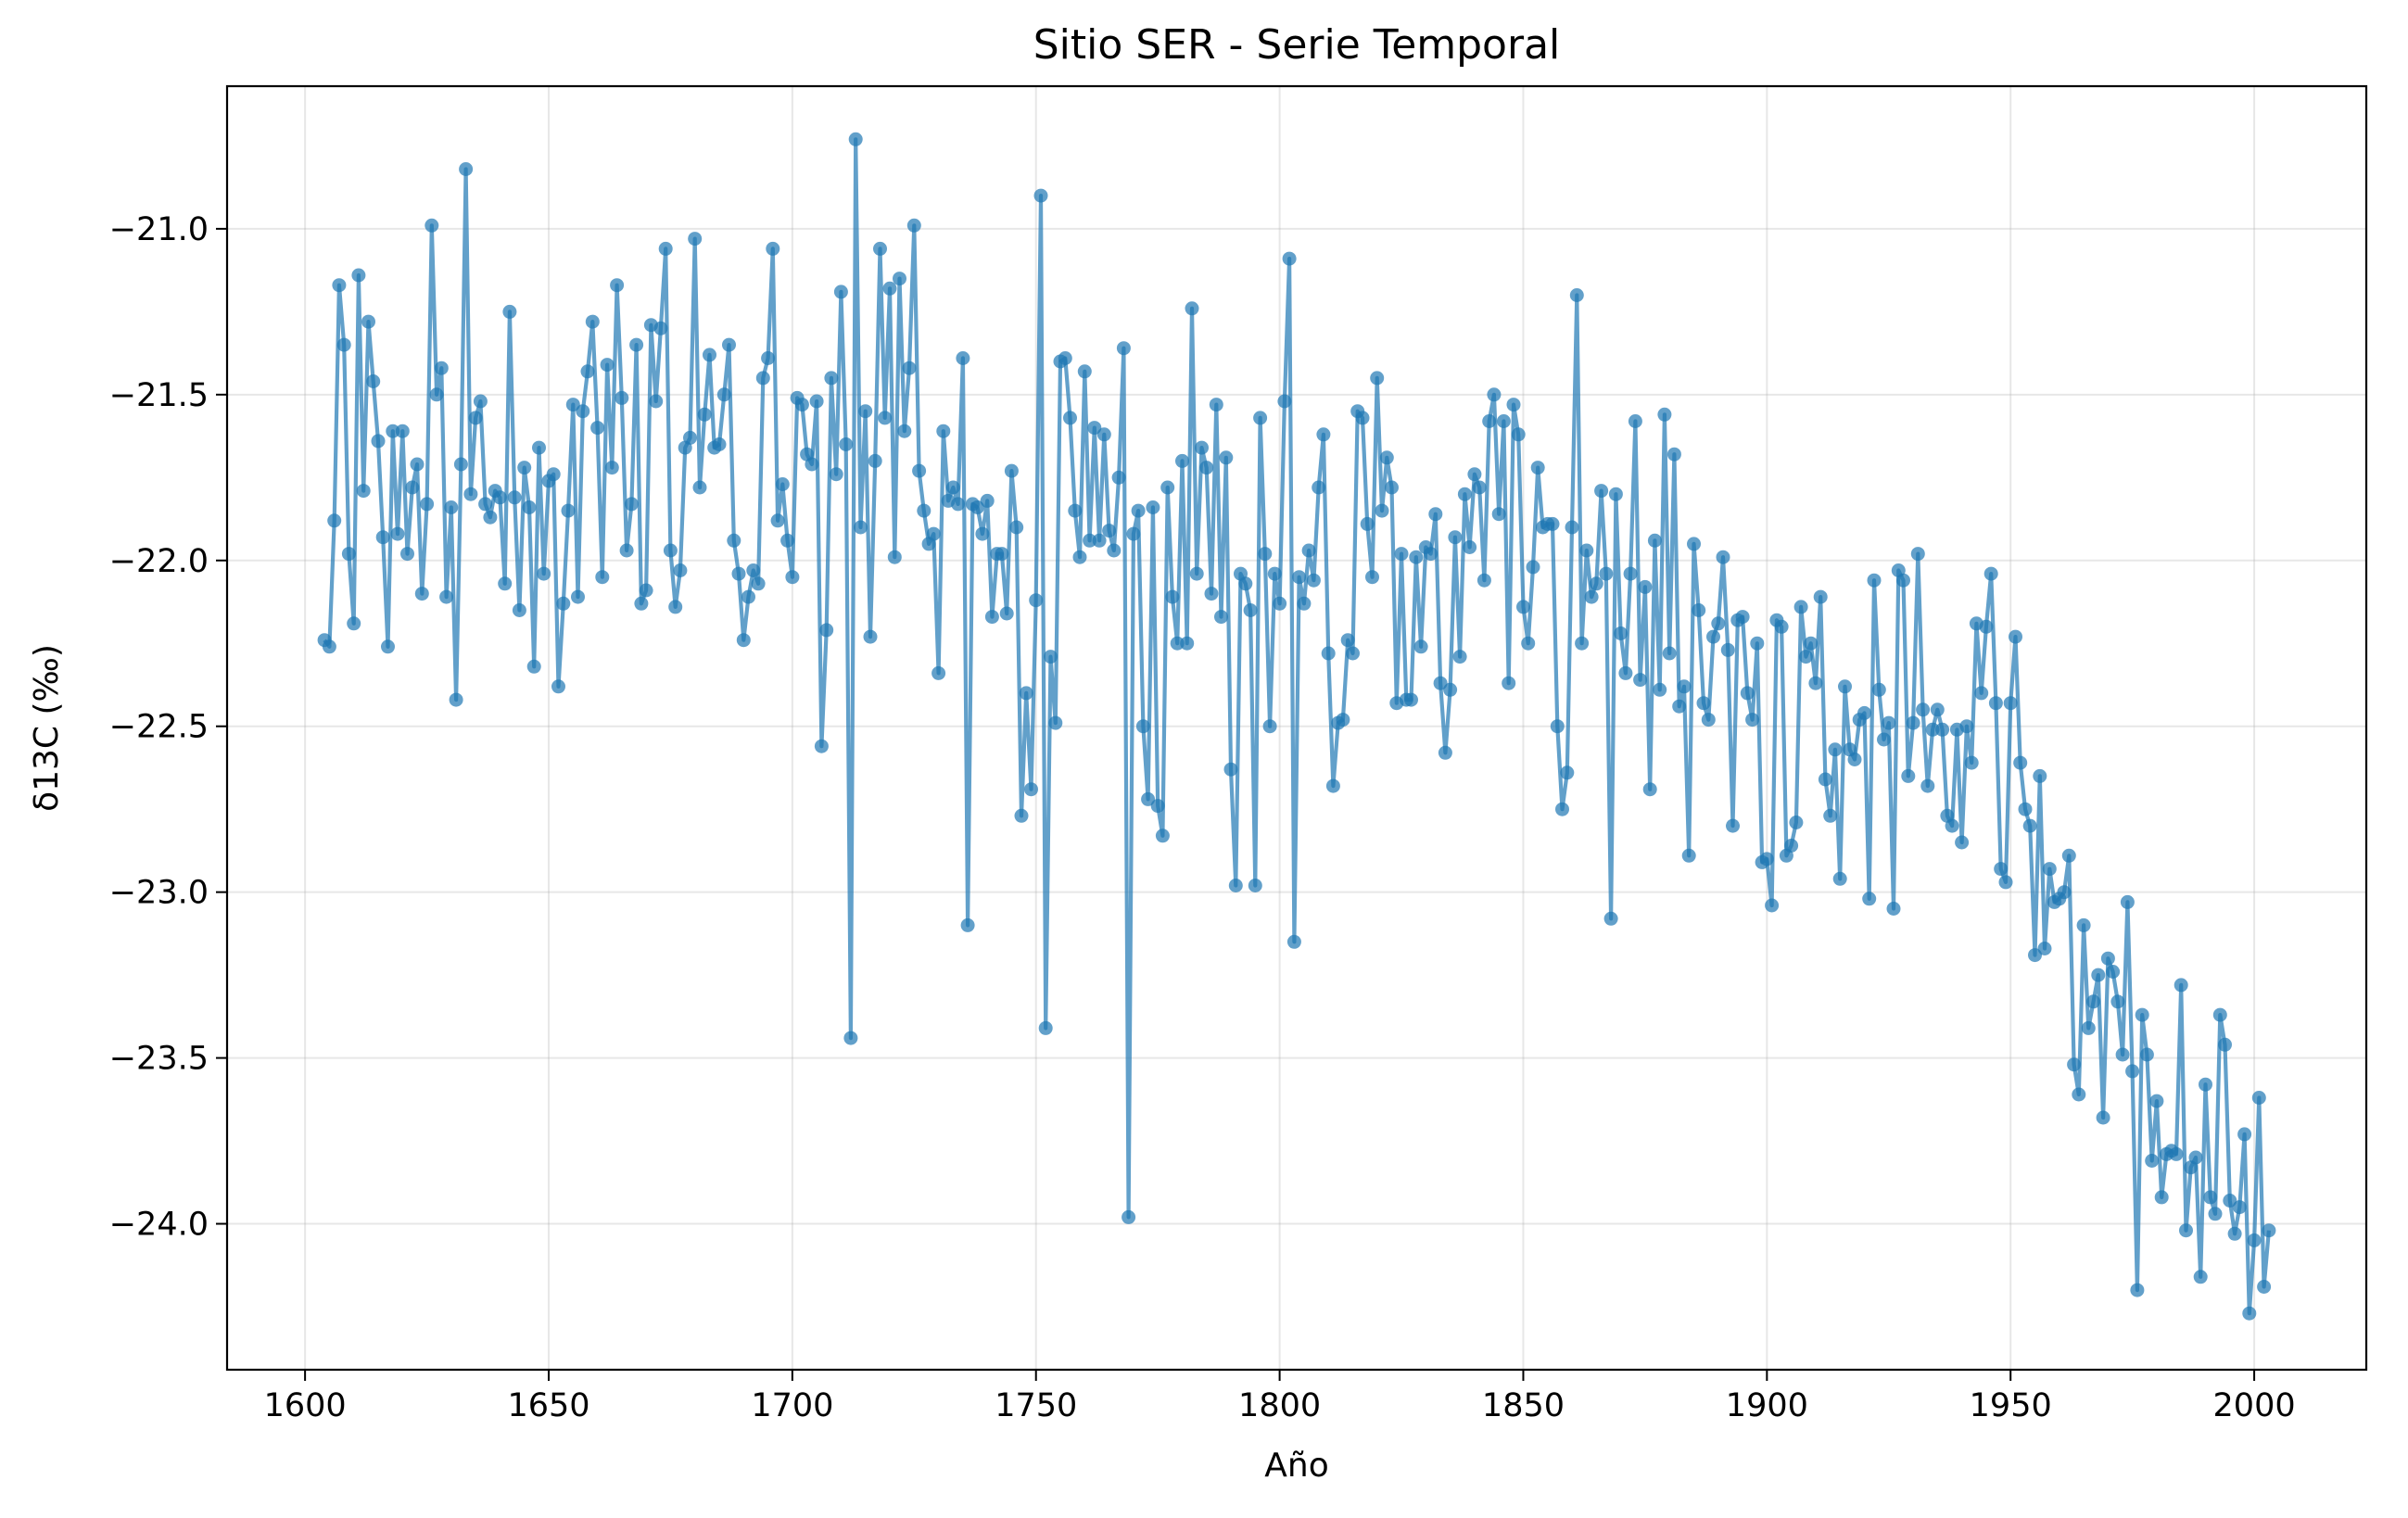 This screenshot has width=2408, height=1518. What do you see at coordinates (305, 1406) in the screenshot?
I see `x-tick-label: 1600` at bounding box center [305, 1406].